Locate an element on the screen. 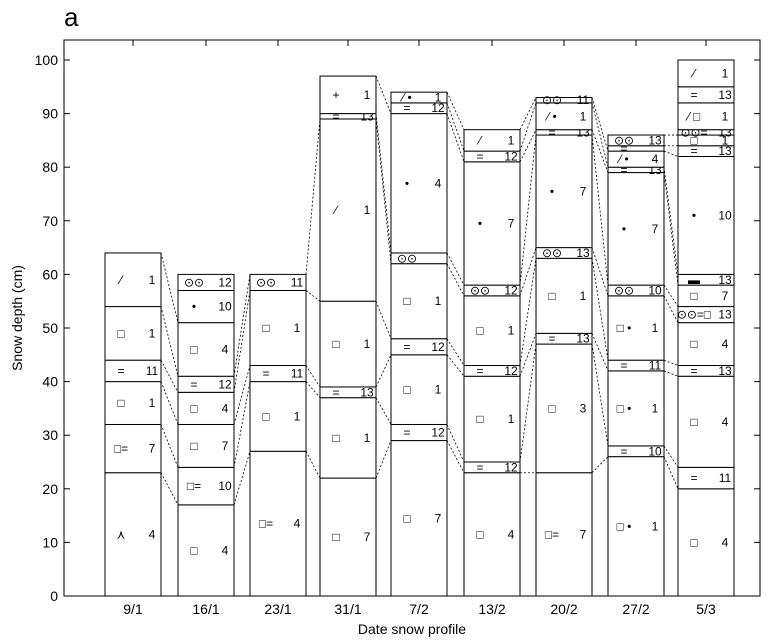  x-tick-label: 13/2 is located at coordinates (491, 609).